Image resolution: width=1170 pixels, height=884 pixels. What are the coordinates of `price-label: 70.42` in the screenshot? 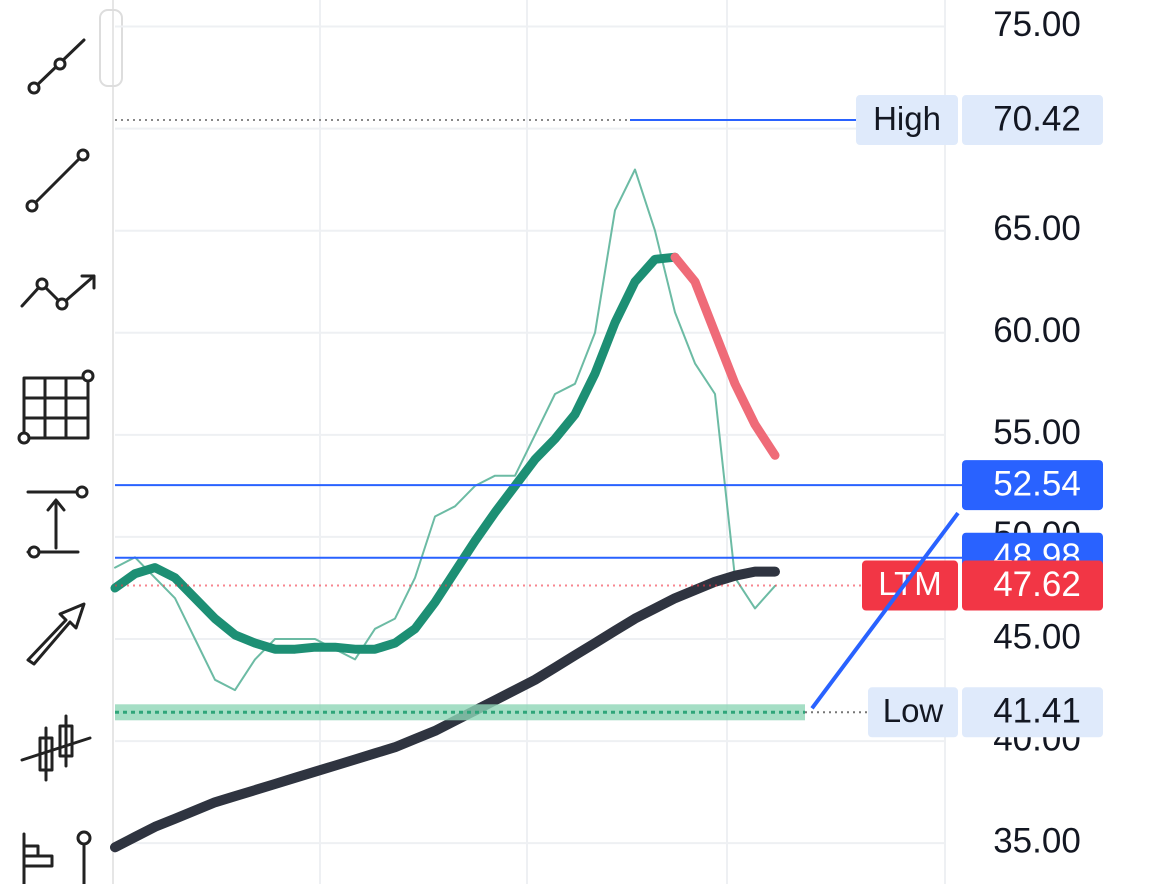 It's located at (1037, 118).